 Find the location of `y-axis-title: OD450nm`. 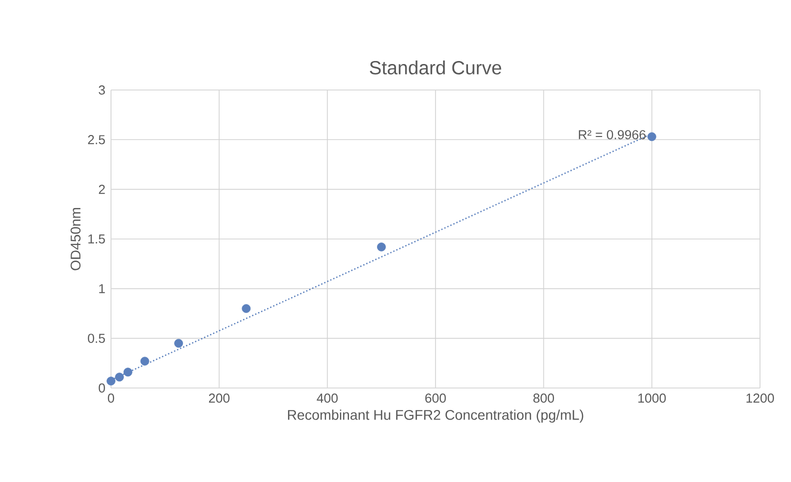

y-axis-title: OD450nm is located at coordinates (75, 239).